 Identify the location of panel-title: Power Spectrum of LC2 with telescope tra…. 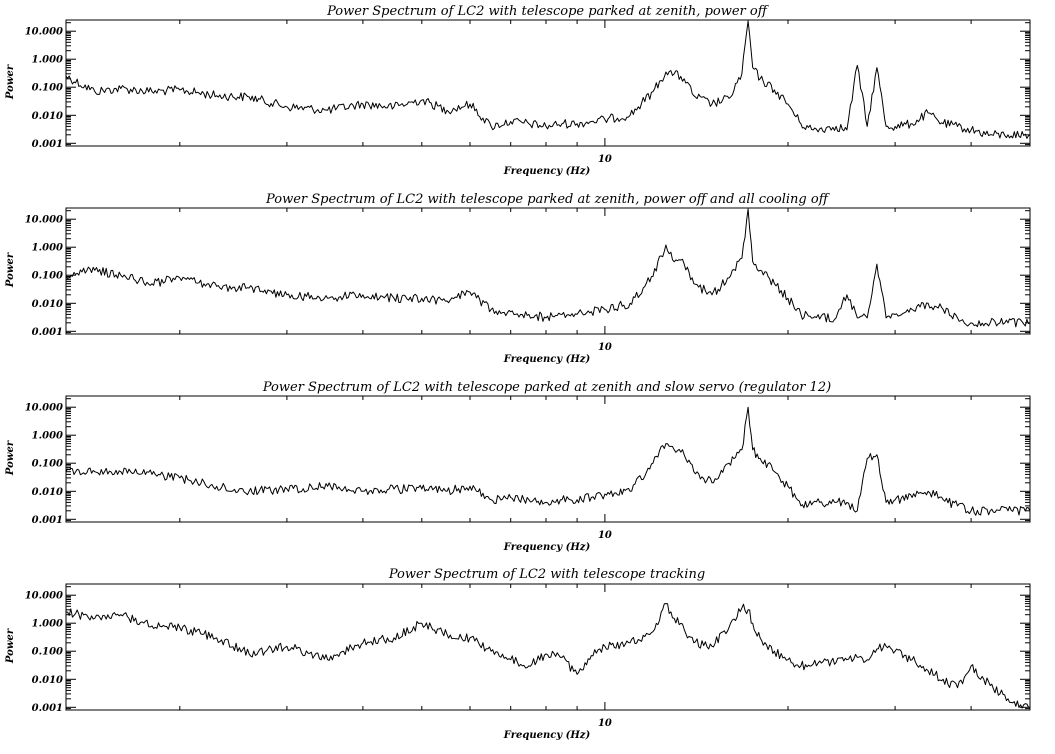
(546, 574).